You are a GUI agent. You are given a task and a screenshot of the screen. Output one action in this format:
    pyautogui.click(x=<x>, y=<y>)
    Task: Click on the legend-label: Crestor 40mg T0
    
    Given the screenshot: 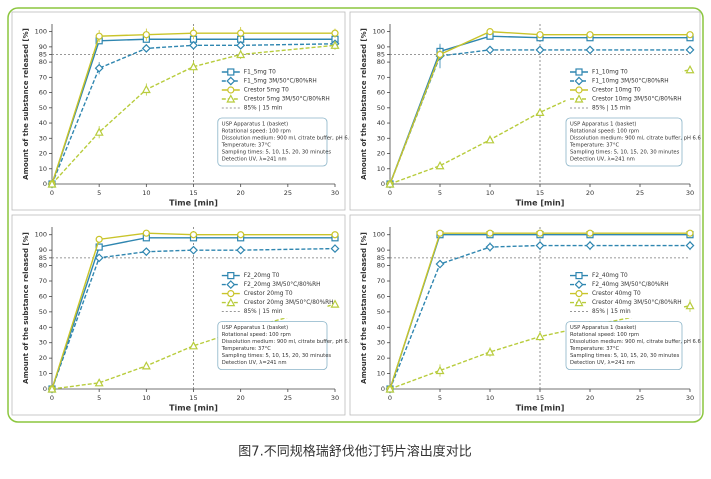 What is the action you would take?
    pyautogui.click(x=616, y=294)
    